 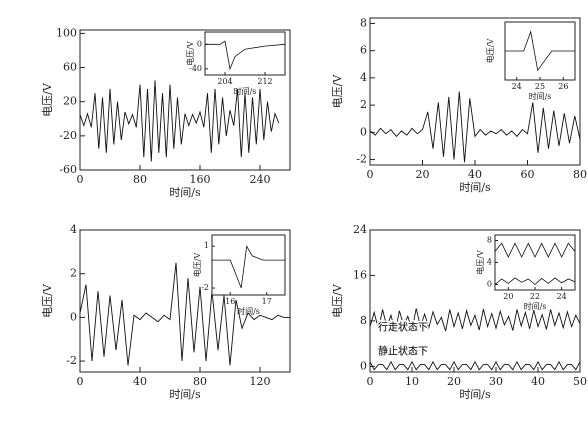 I want to click on annotation: 行走状态下, so click(x=403, y=327).